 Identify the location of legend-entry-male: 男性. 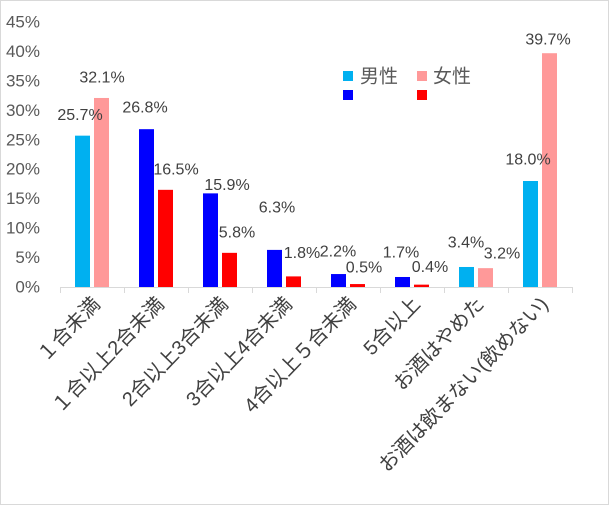
(370, 83).